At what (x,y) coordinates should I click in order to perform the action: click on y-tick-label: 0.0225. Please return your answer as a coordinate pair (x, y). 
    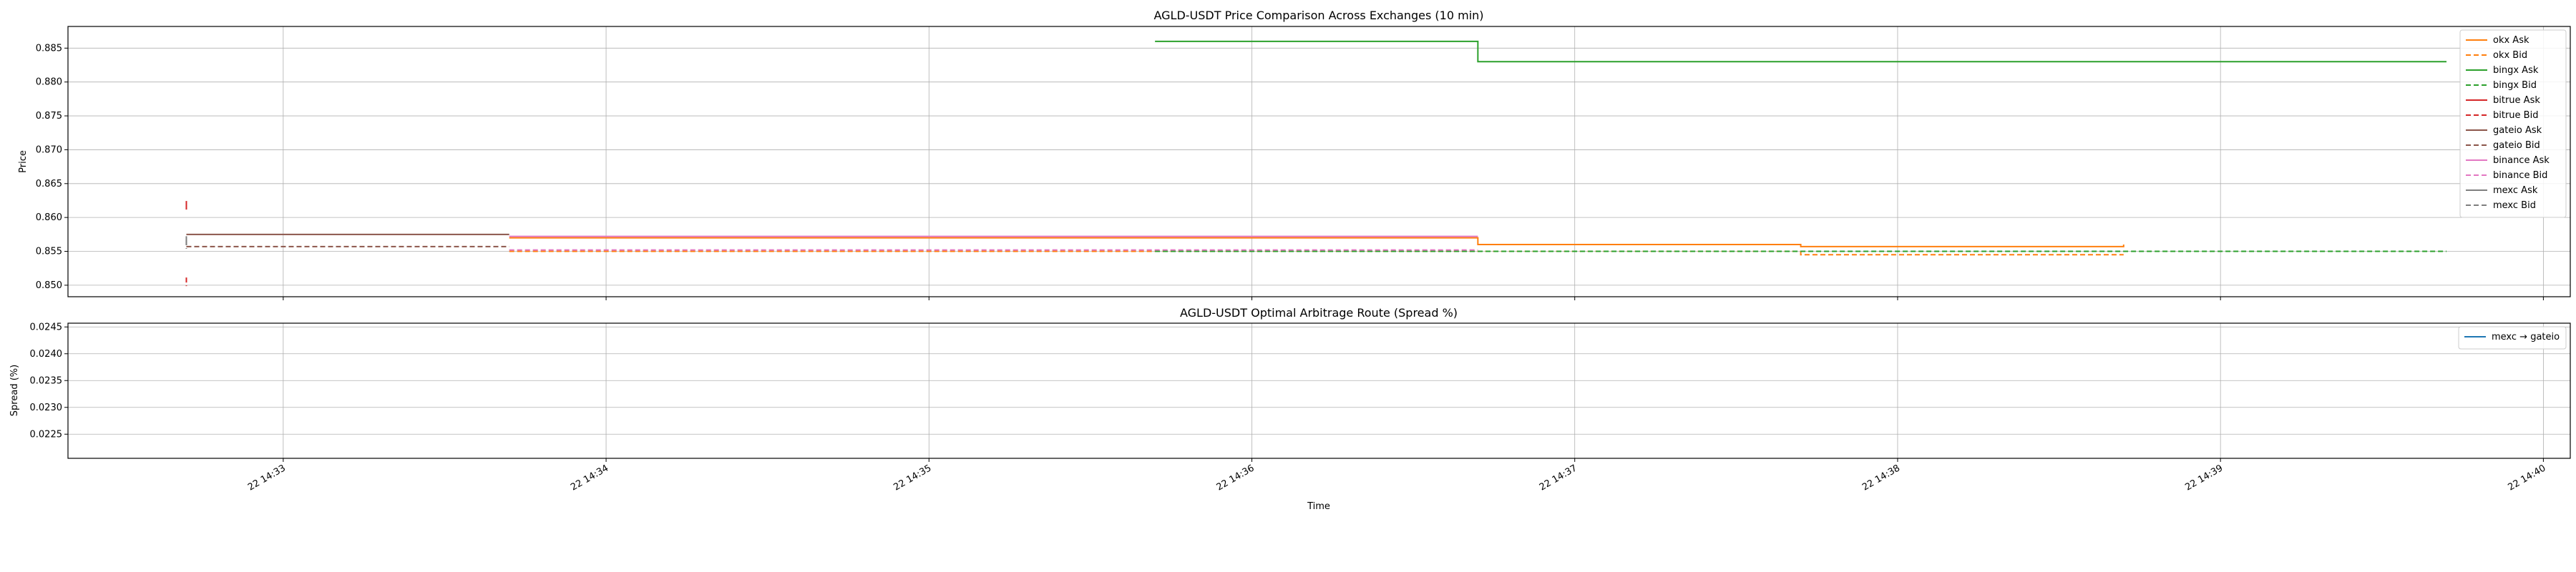
    Looking at the image, I should click on (46, 434).